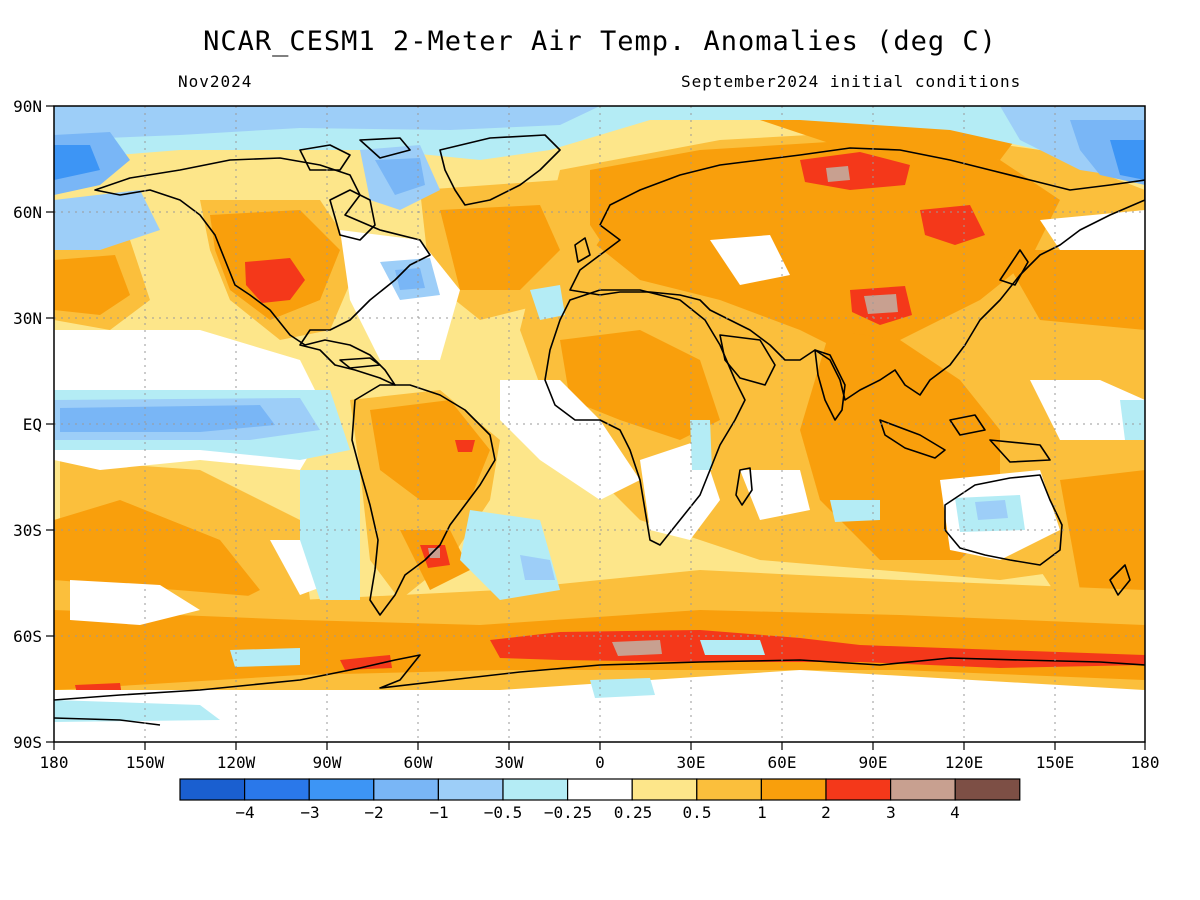 The width and height of the screenshot is (1200, 900). I want to click on lat-label: 60S, so click(27, 636).